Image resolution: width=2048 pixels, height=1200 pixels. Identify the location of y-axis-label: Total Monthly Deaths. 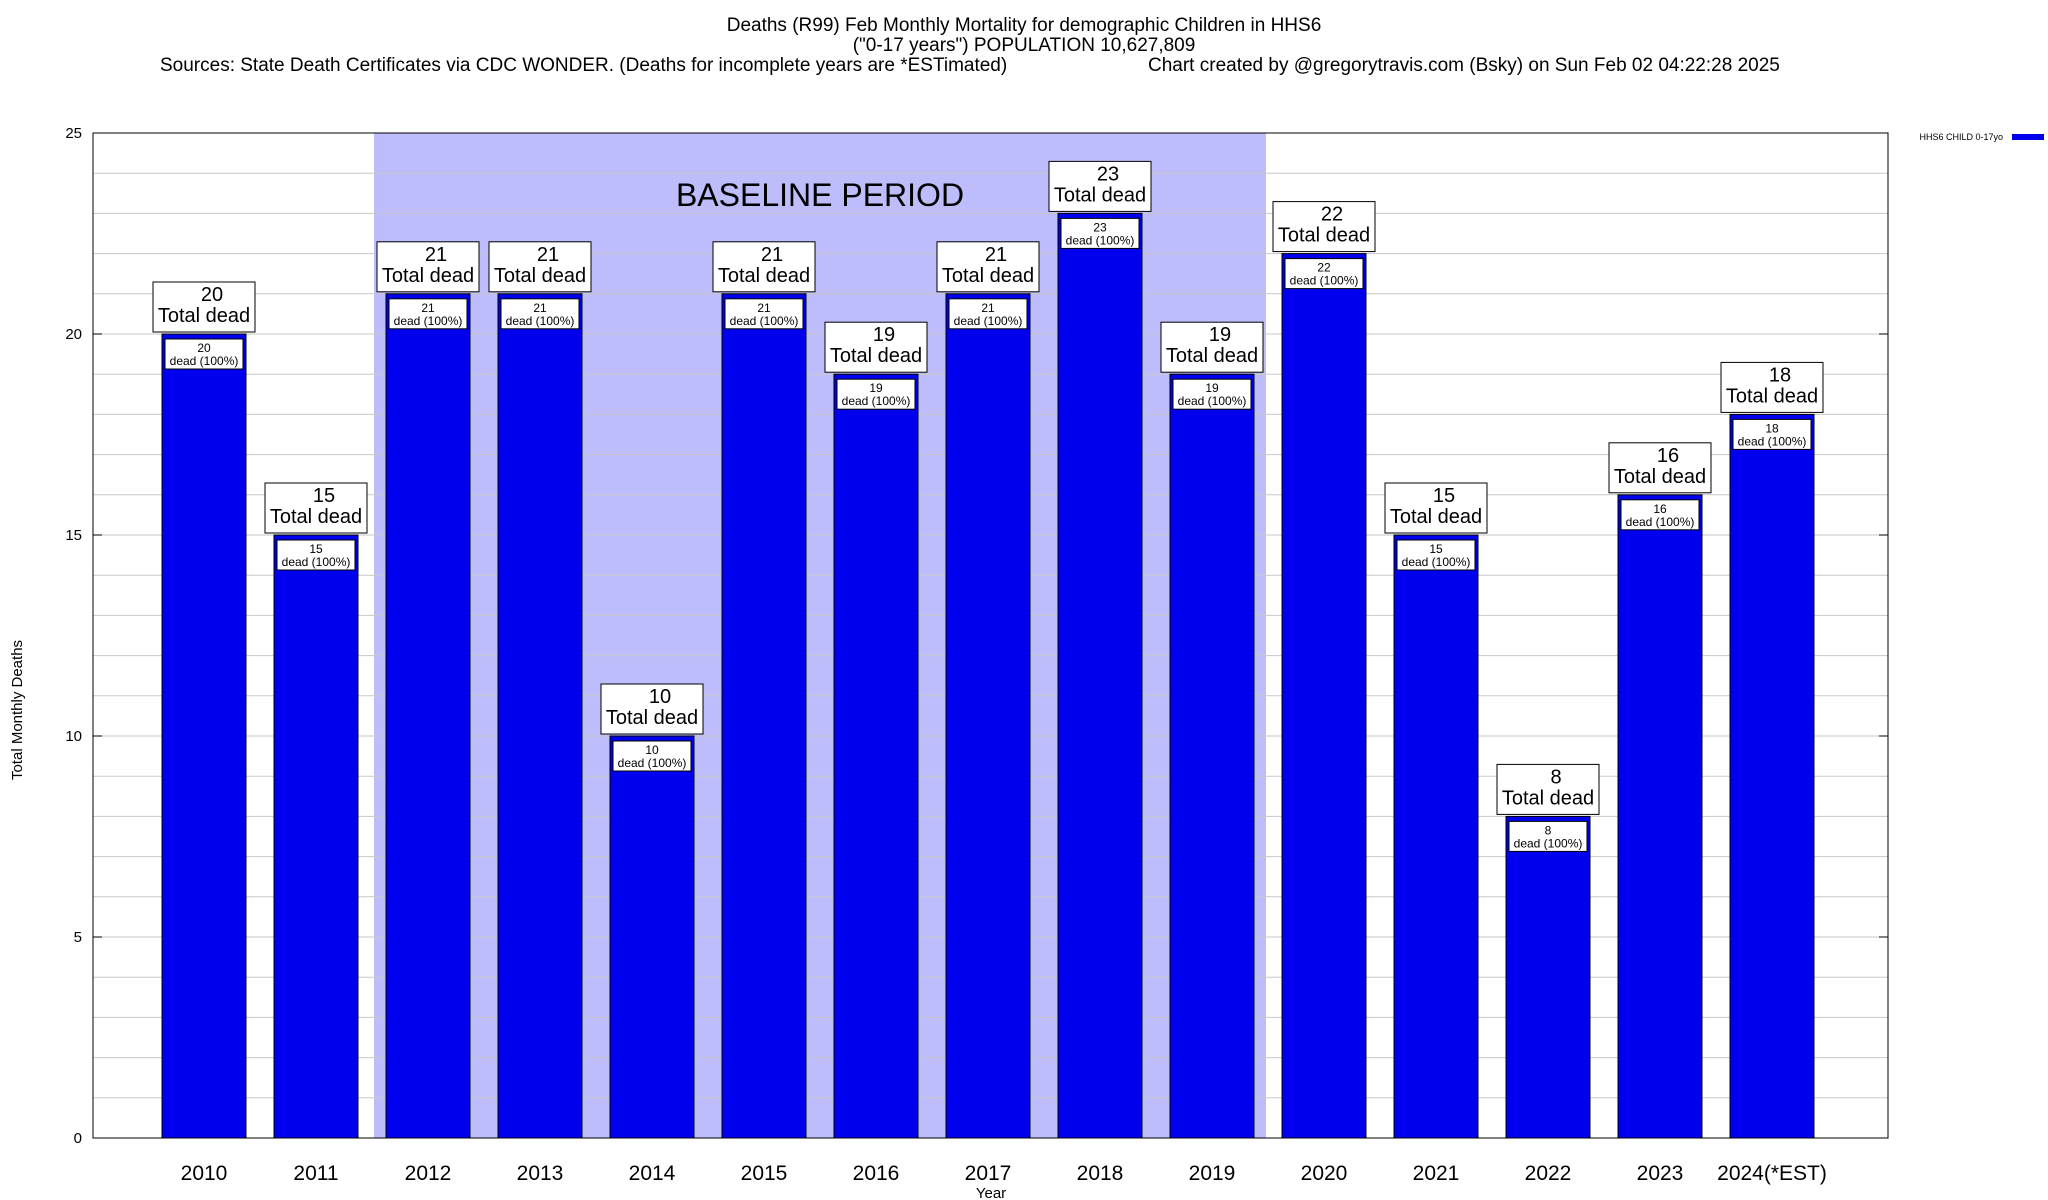
(17, 710).